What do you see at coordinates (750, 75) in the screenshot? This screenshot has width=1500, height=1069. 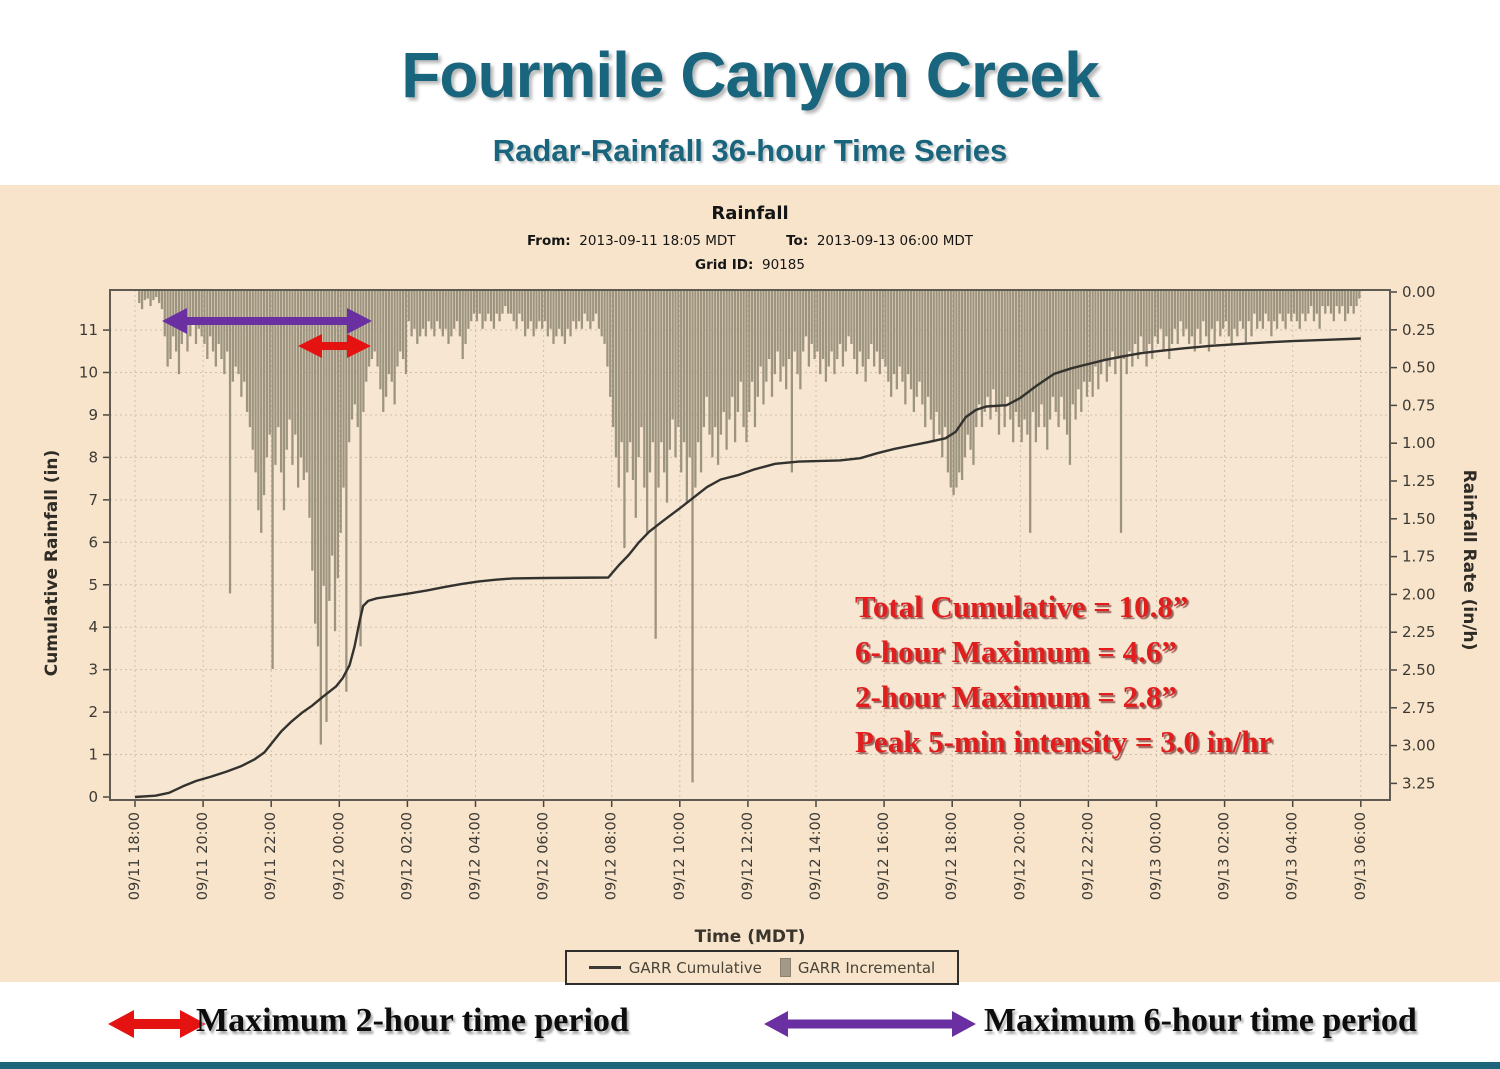 I see `page-title: Fourmile Canyon Creek` at bounding box center [750, 75].